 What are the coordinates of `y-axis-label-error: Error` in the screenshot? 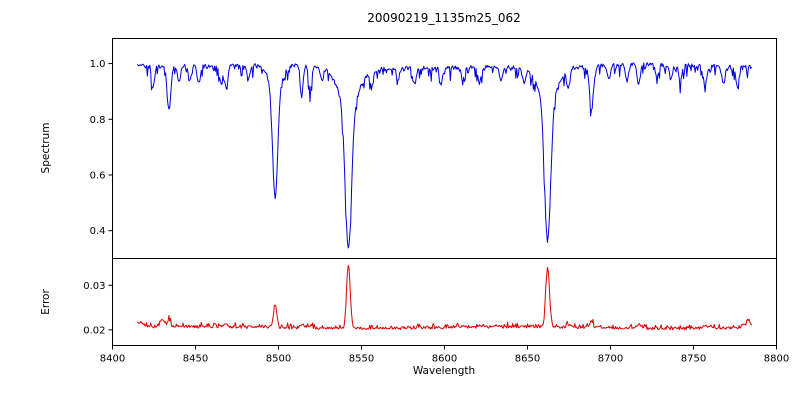 It's located at (46, 302).